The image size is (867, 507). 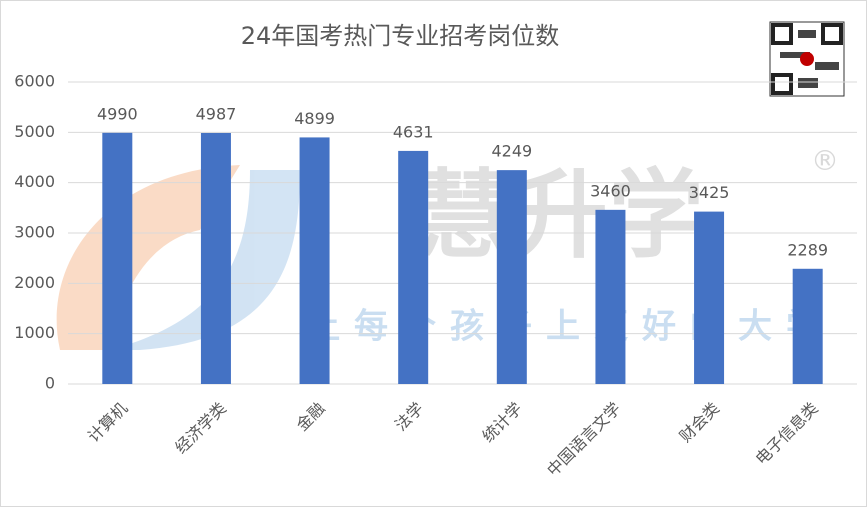 What do you see at coordinates (560, 215) in the screenshot?
I see `watermark-text: 慧升学` at bounding box center [560, 215].